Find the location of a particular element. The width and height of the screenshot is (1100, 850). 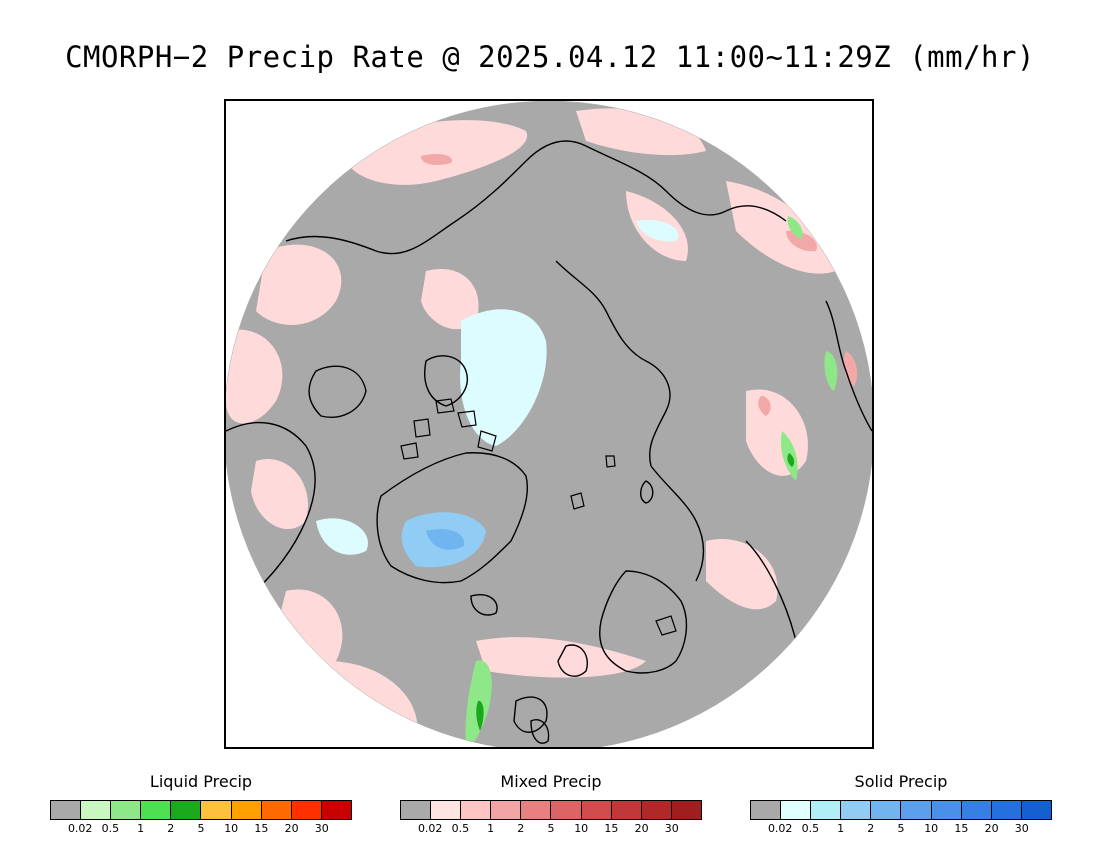

legend-mixed-precip: Mixed Precip 0.02 0.5 1 2 5 10 15 20 30 is located at coordinates (551, 804).